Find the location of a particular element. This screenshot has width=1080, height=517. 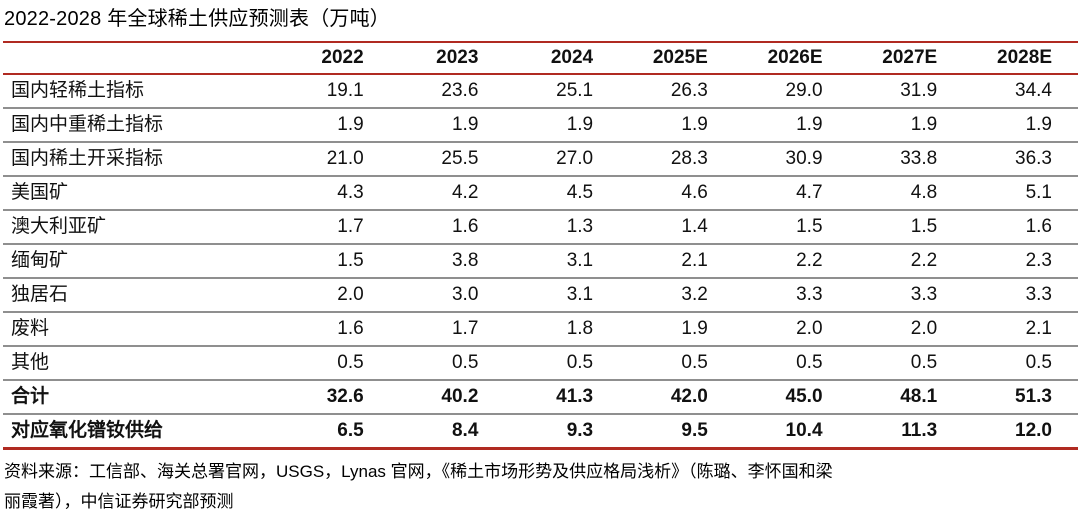

value-cell: 1.3 is located at coordinates (562, 227).